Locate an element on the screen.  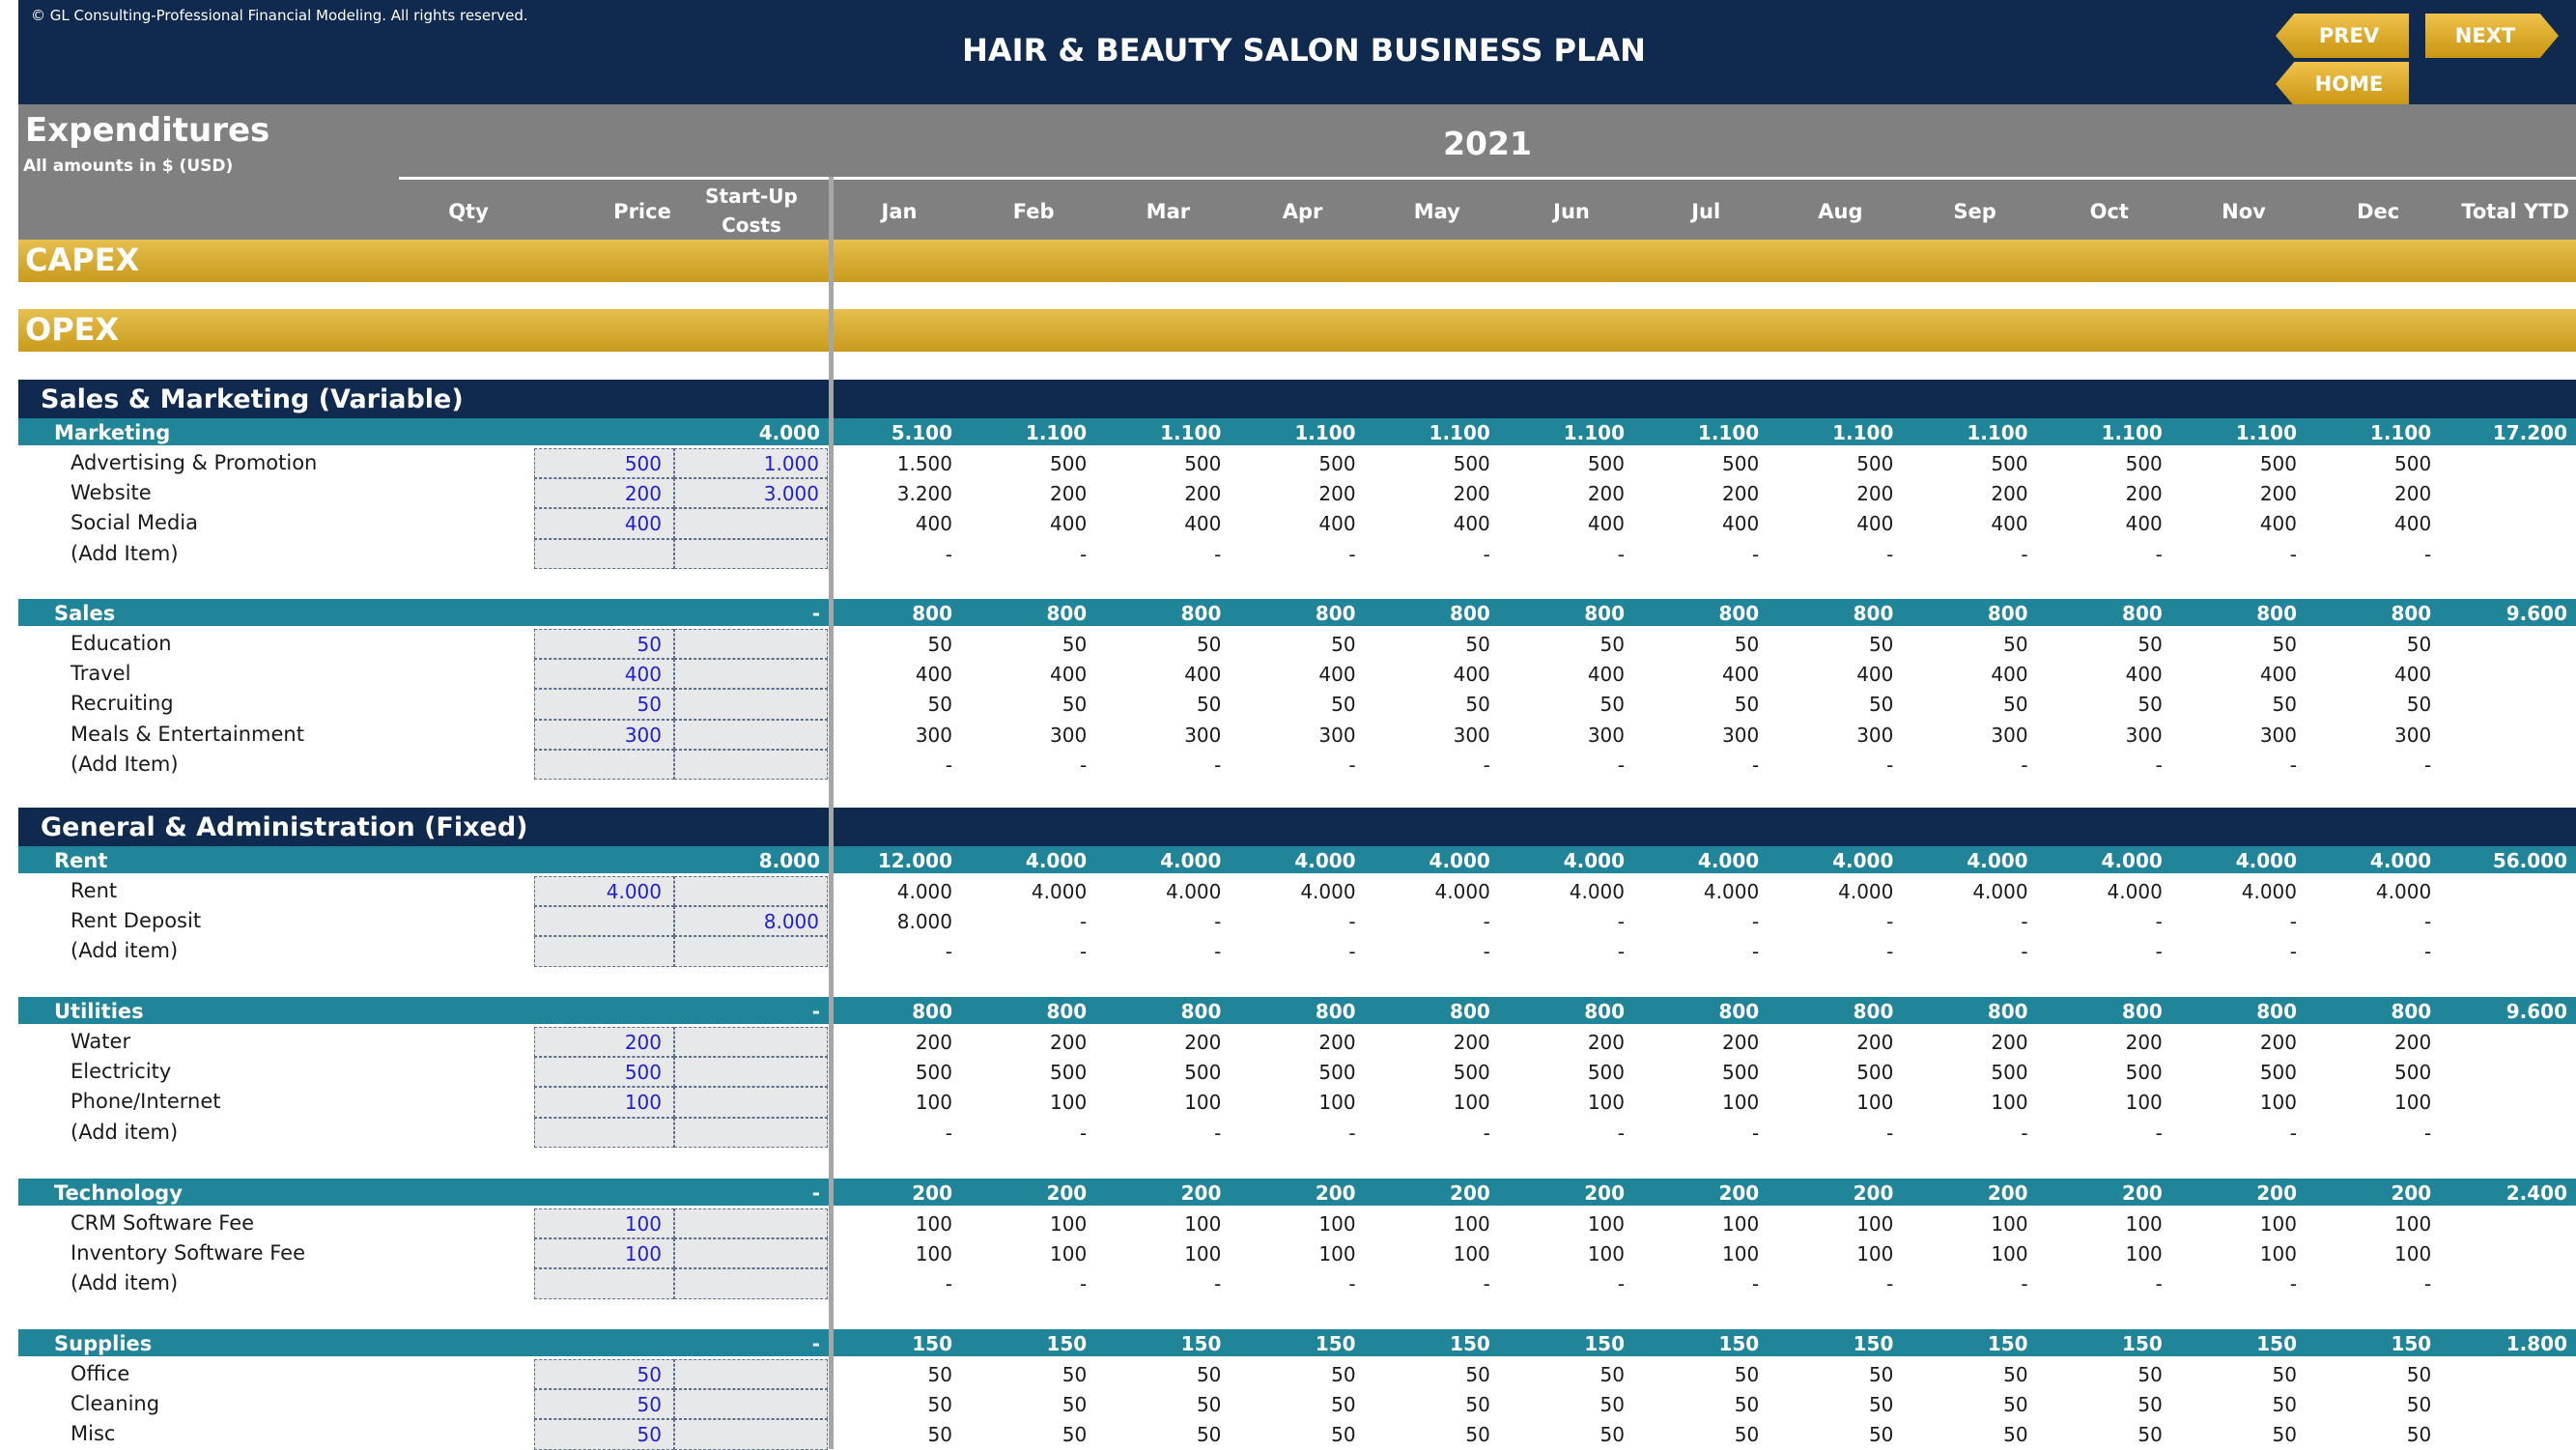
group-month-total: 4.000 is located at coordinates (1594, 861).